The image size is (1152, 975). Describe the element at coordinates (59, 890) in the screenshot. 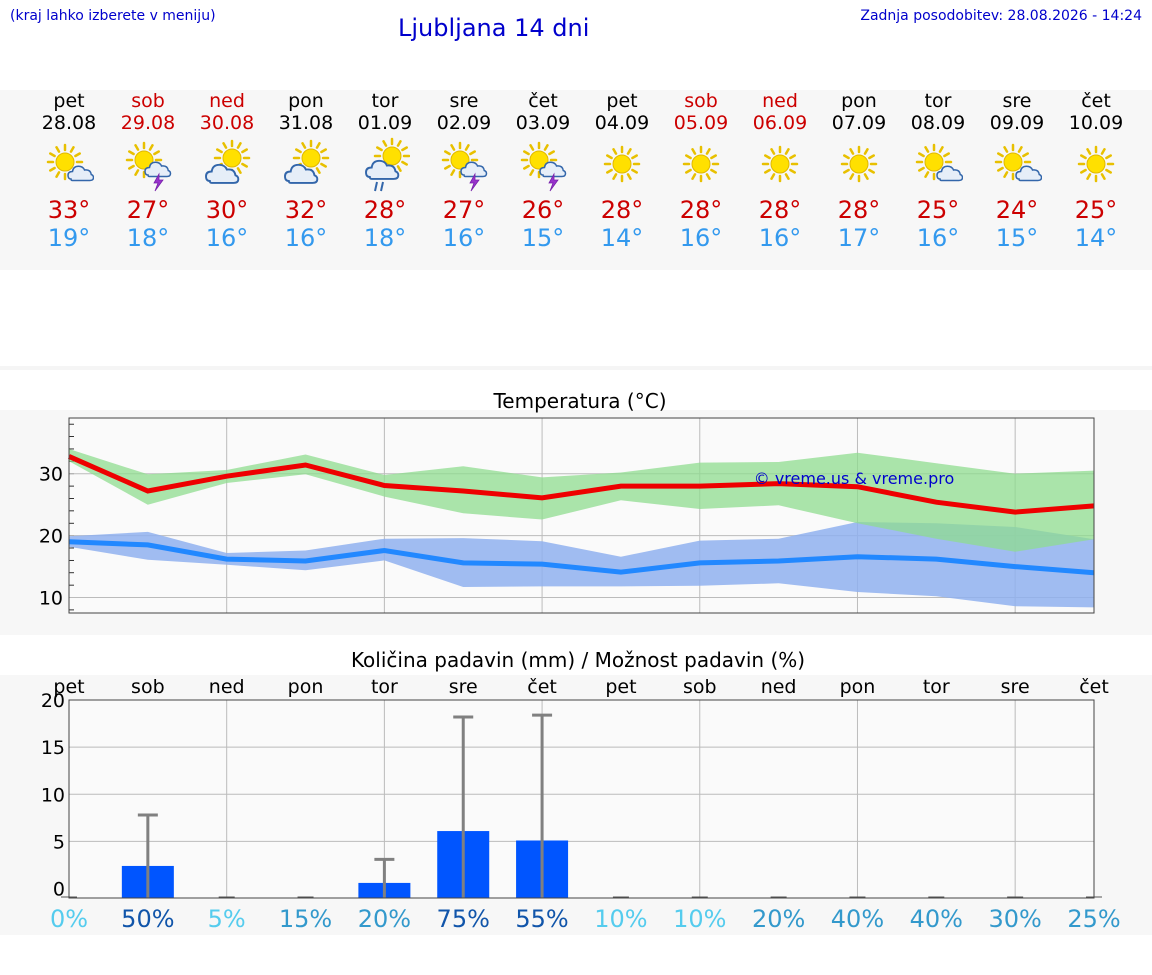

I see `y-tick-label: 0` at that location.